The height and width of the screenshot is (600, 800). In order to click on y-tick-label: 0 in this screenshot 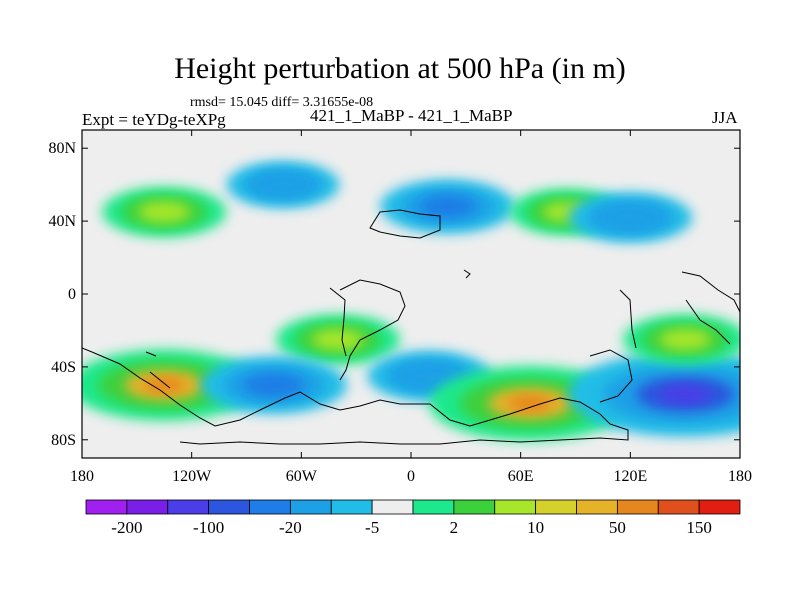, I will do `click(72, 294)`.